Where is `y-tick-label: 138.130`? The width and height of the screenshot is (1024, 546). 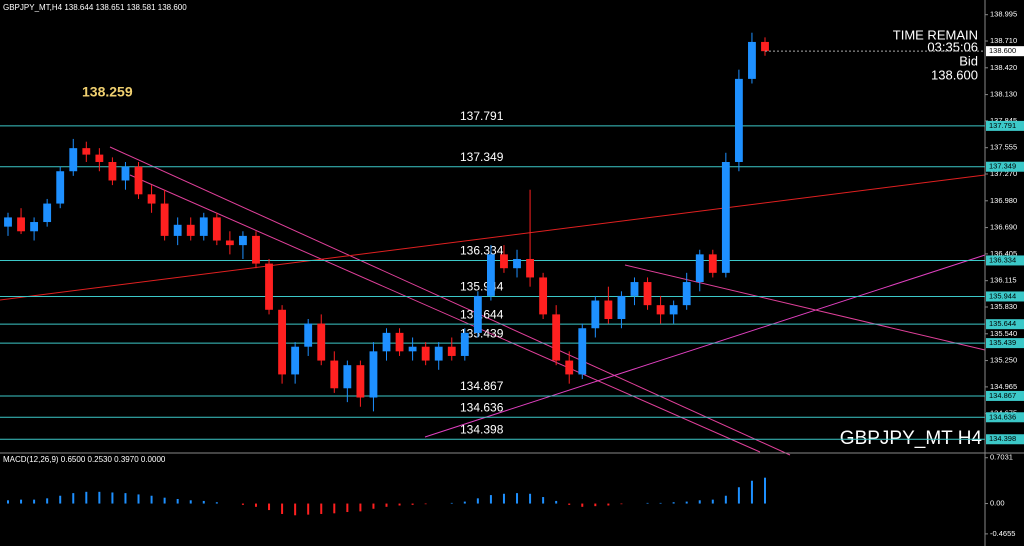
y-tick-label: 138.130 is located at coordinates (1003, 94).